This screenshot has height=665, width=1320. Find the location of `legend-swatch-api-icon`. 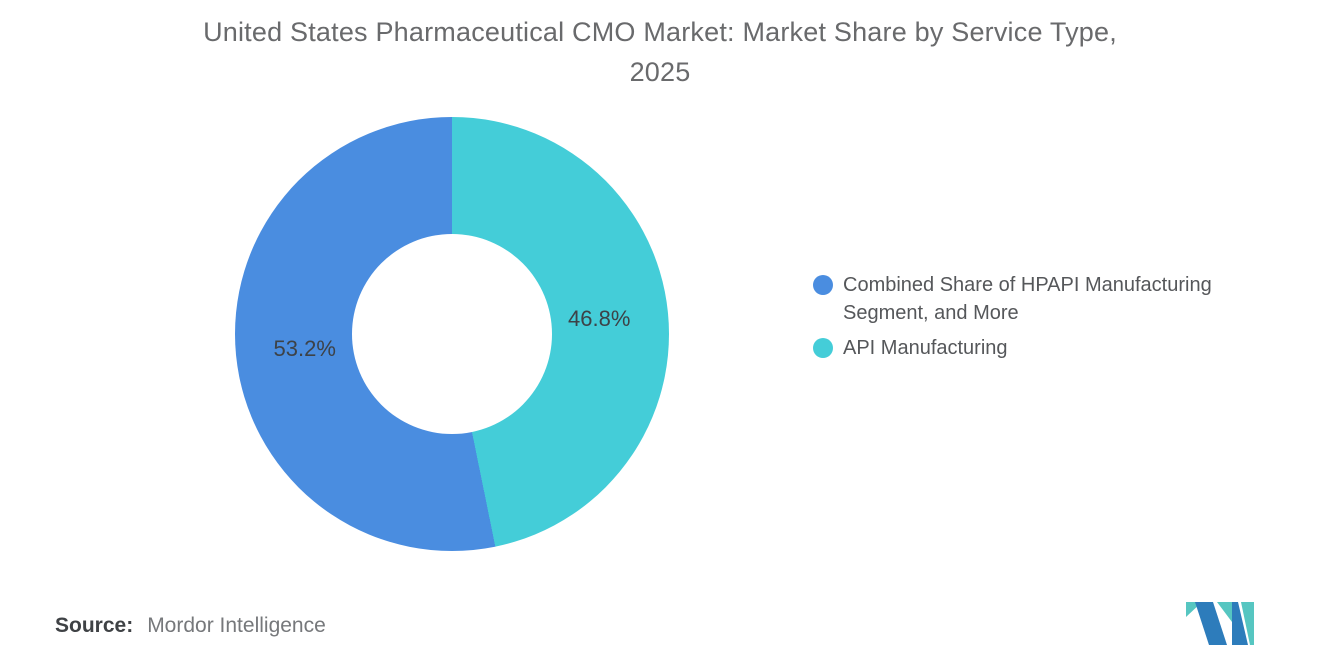

legend-swatch-api-icon is located at coordinates (823, 348).